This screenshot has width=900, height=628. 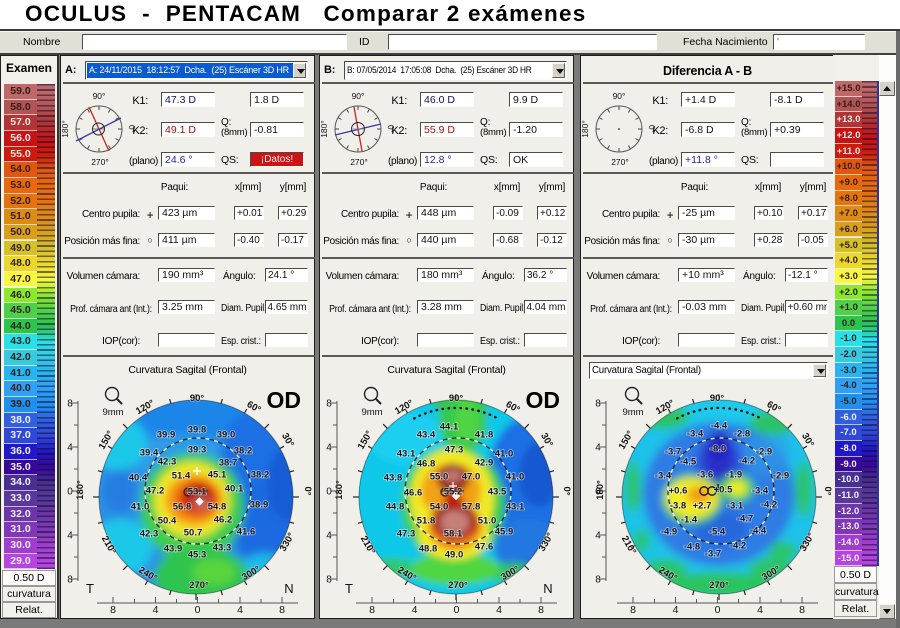 I want to click on svg-text: 41.6, so click(x=246, y=532).